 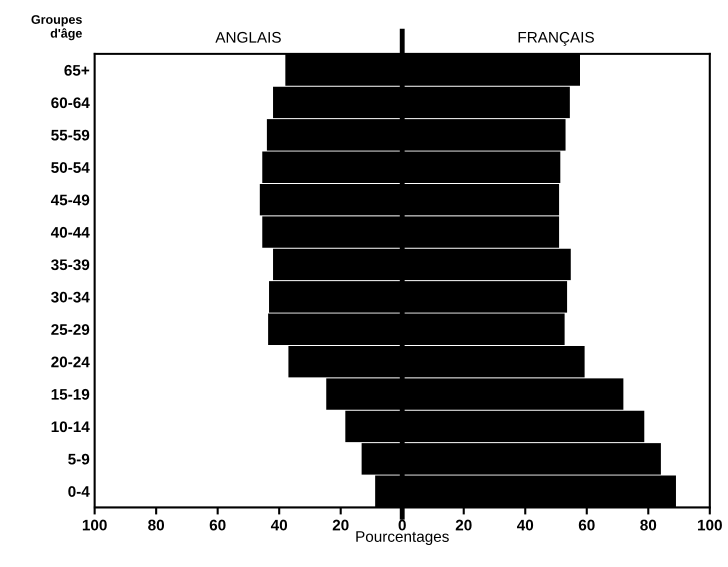 What do you see at coordinates (71, 426) in the screenshot?
I see `y-tick-label: 10-14` at bounding box center [71, 426].